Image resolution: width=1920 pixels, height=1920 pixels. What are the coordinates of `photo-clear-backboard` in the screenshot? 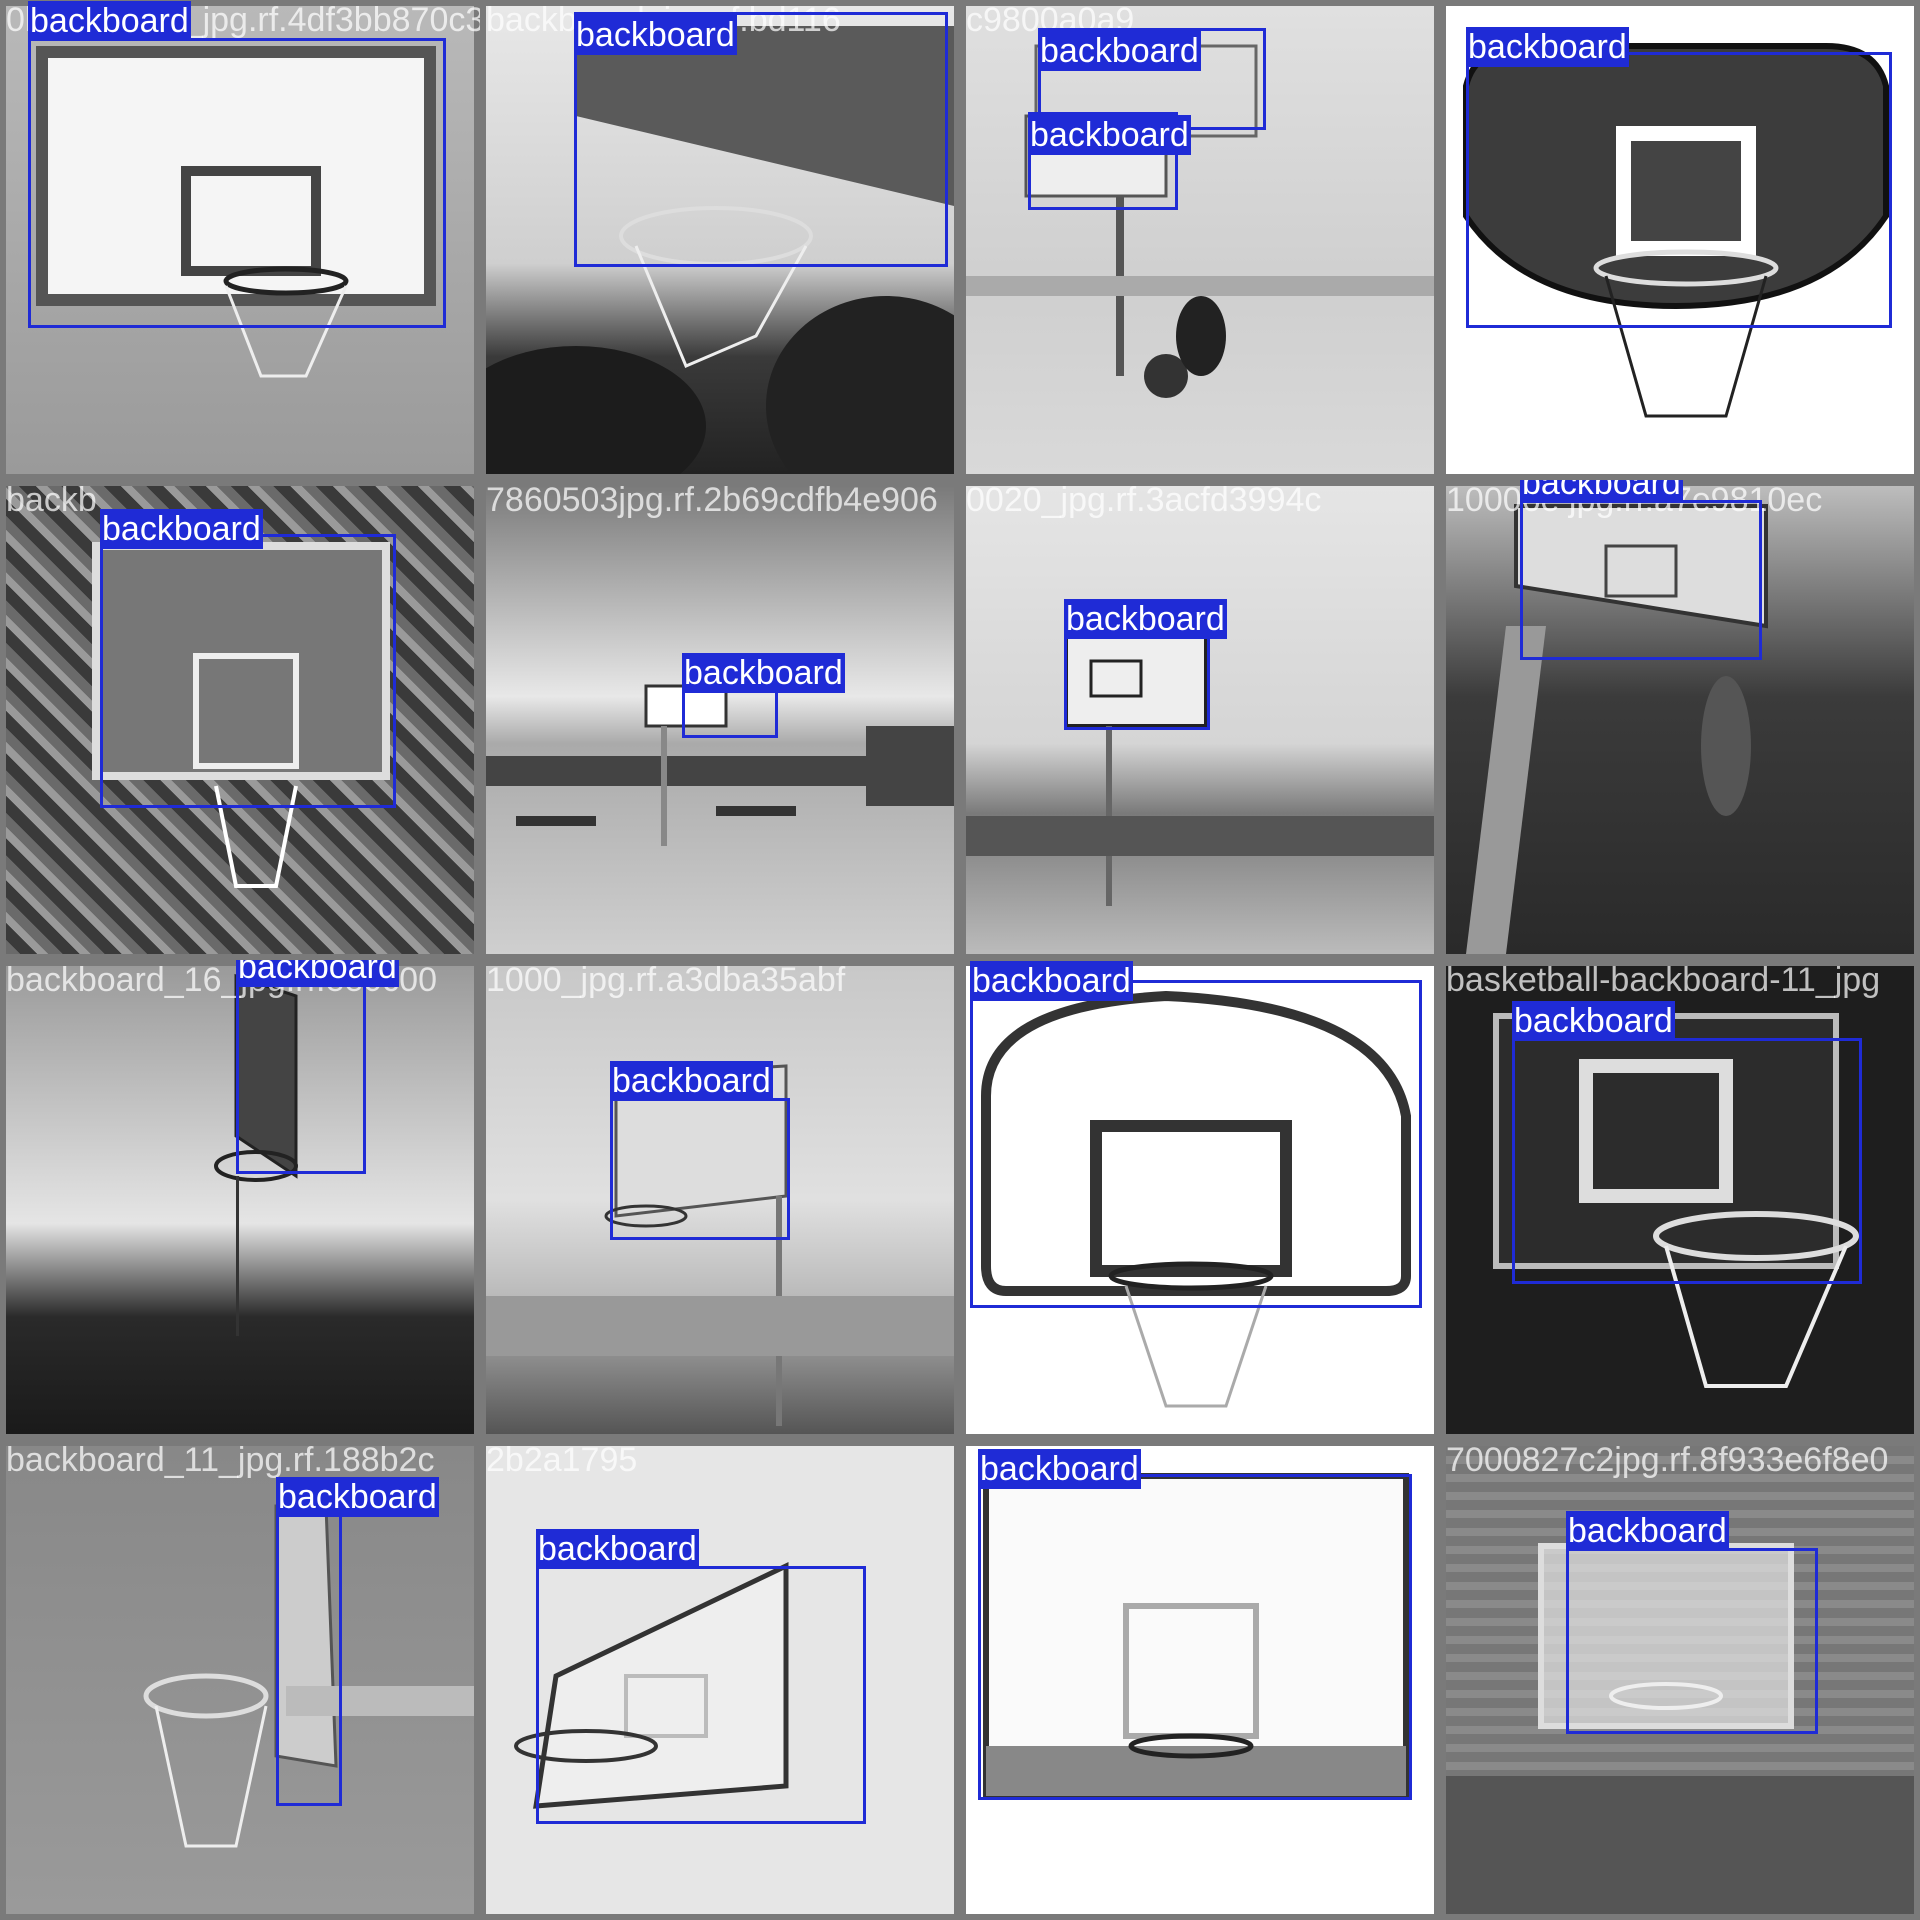 It's located at (1200, 1680).